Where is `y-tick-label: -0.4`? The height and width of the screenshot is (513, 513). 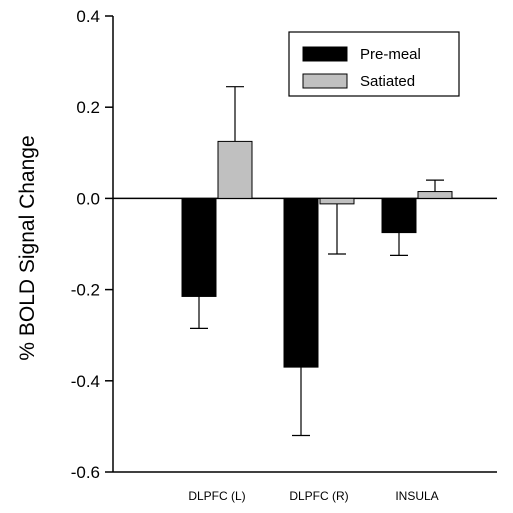
y-tick-label: -0.4 is located at coordinates (85, 381).